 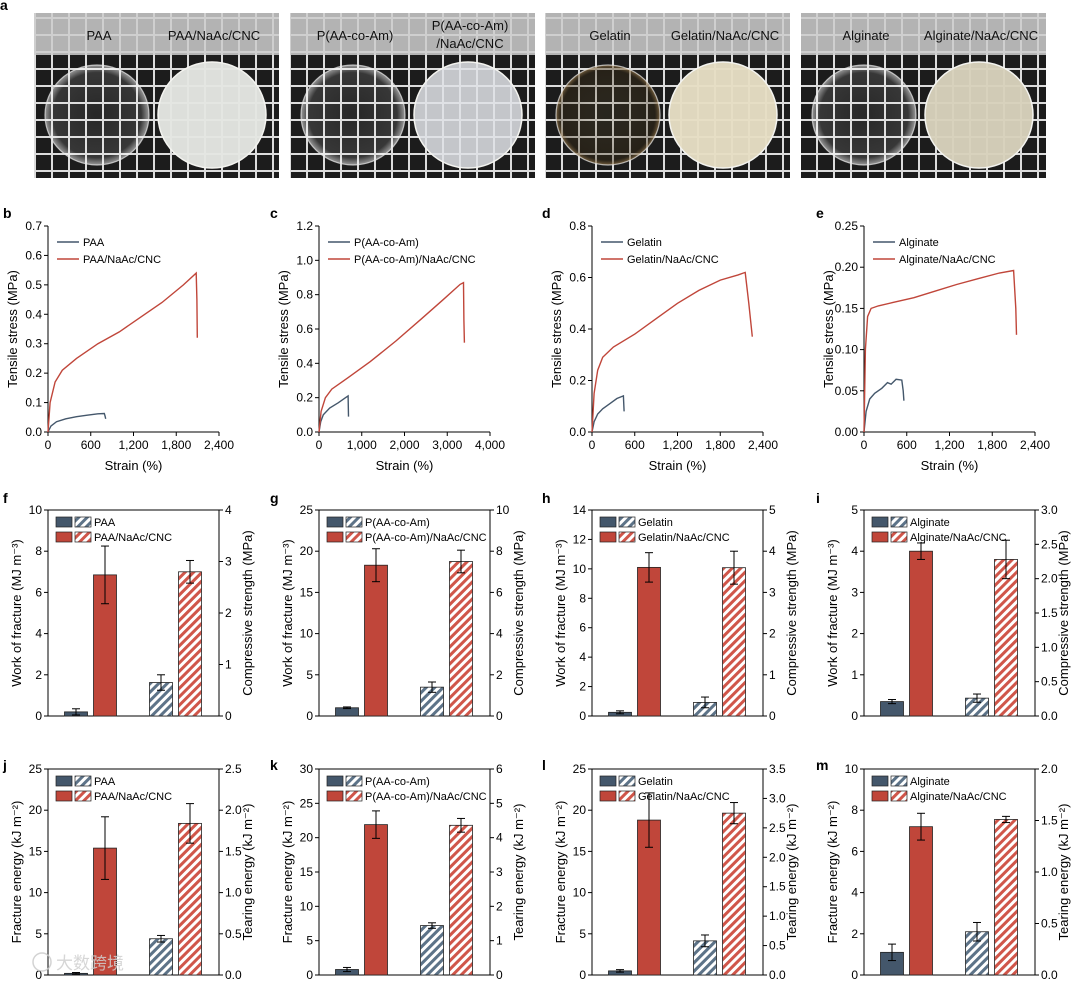 What do you see at coordinates (725, 35) in the screenshot?
I see `photo-label-right: Gelatin/NaAc/CNC` at bounding box center [725, 35].